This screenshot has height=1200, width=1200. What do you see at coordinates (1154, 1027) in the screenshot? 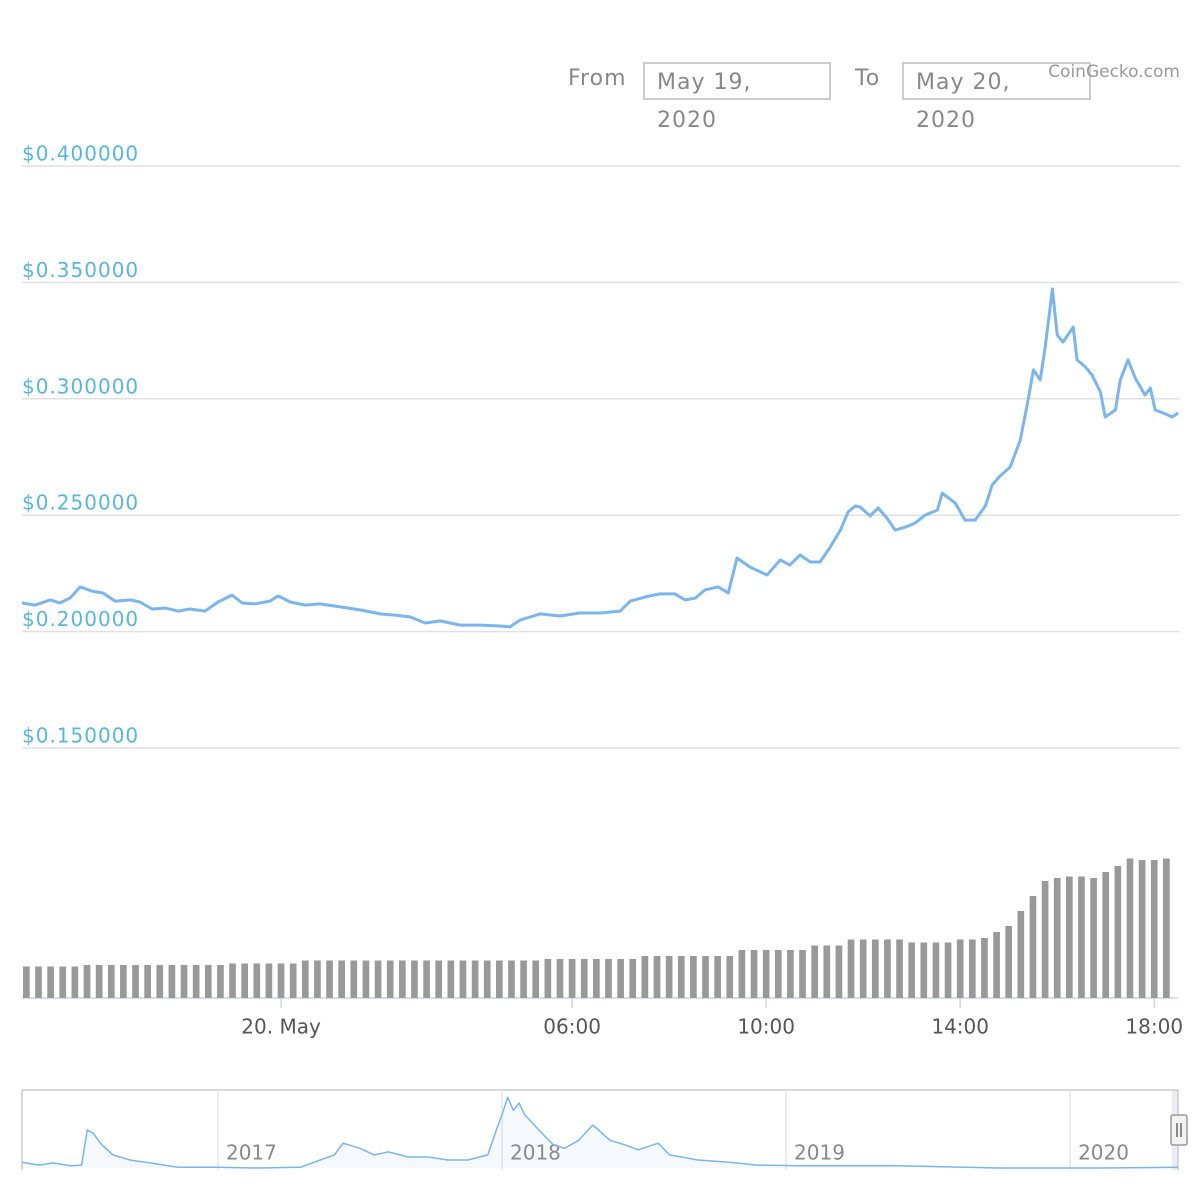
I see `x-tick-label: 18:00` at bounding box center [1154, 1027].